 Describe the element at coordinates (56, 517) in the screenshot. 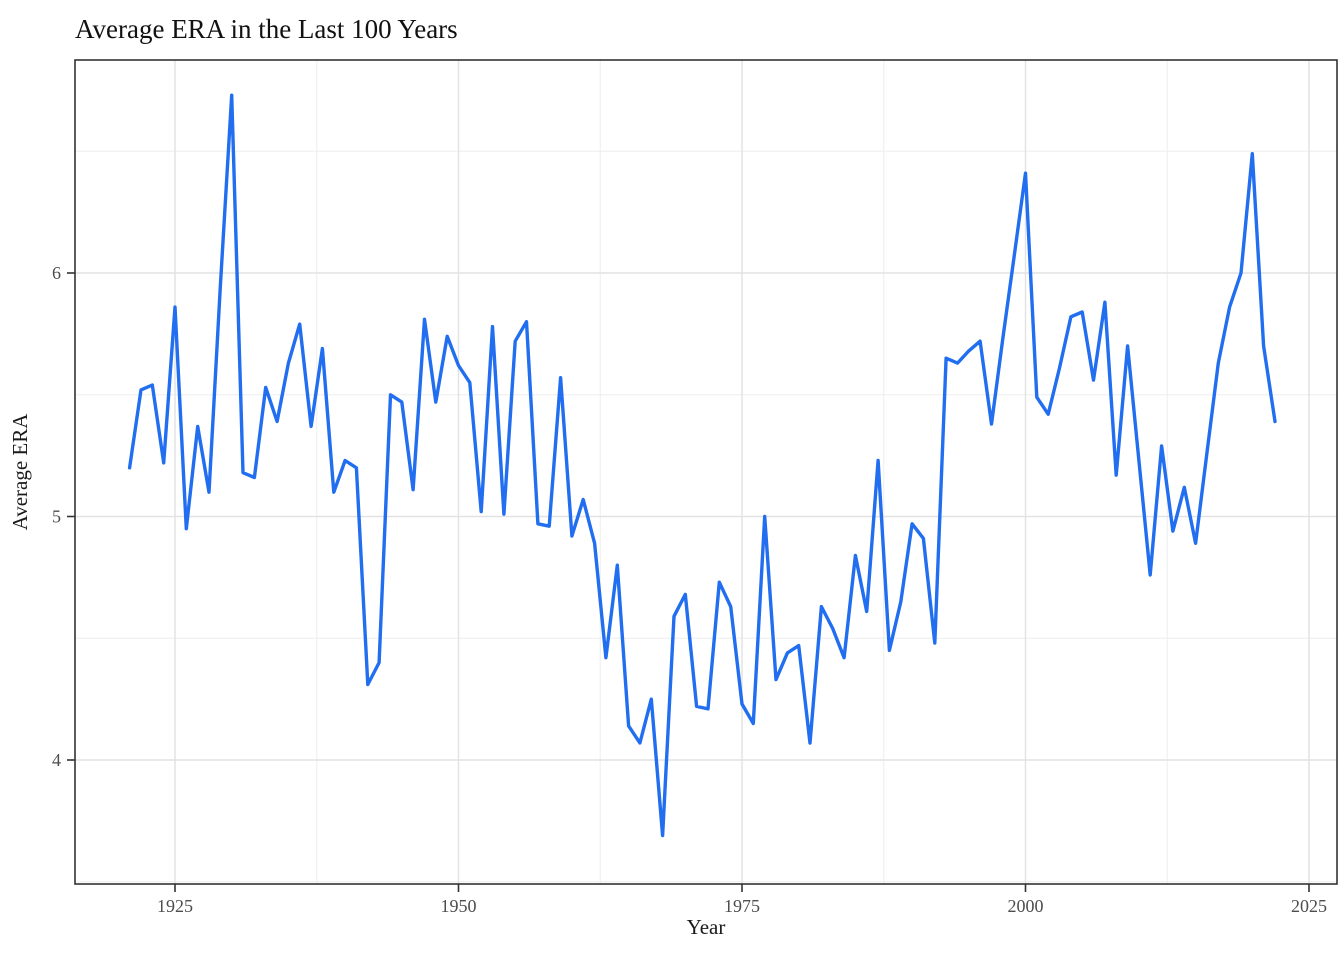

I see `y-tick-label: 5` at that location.